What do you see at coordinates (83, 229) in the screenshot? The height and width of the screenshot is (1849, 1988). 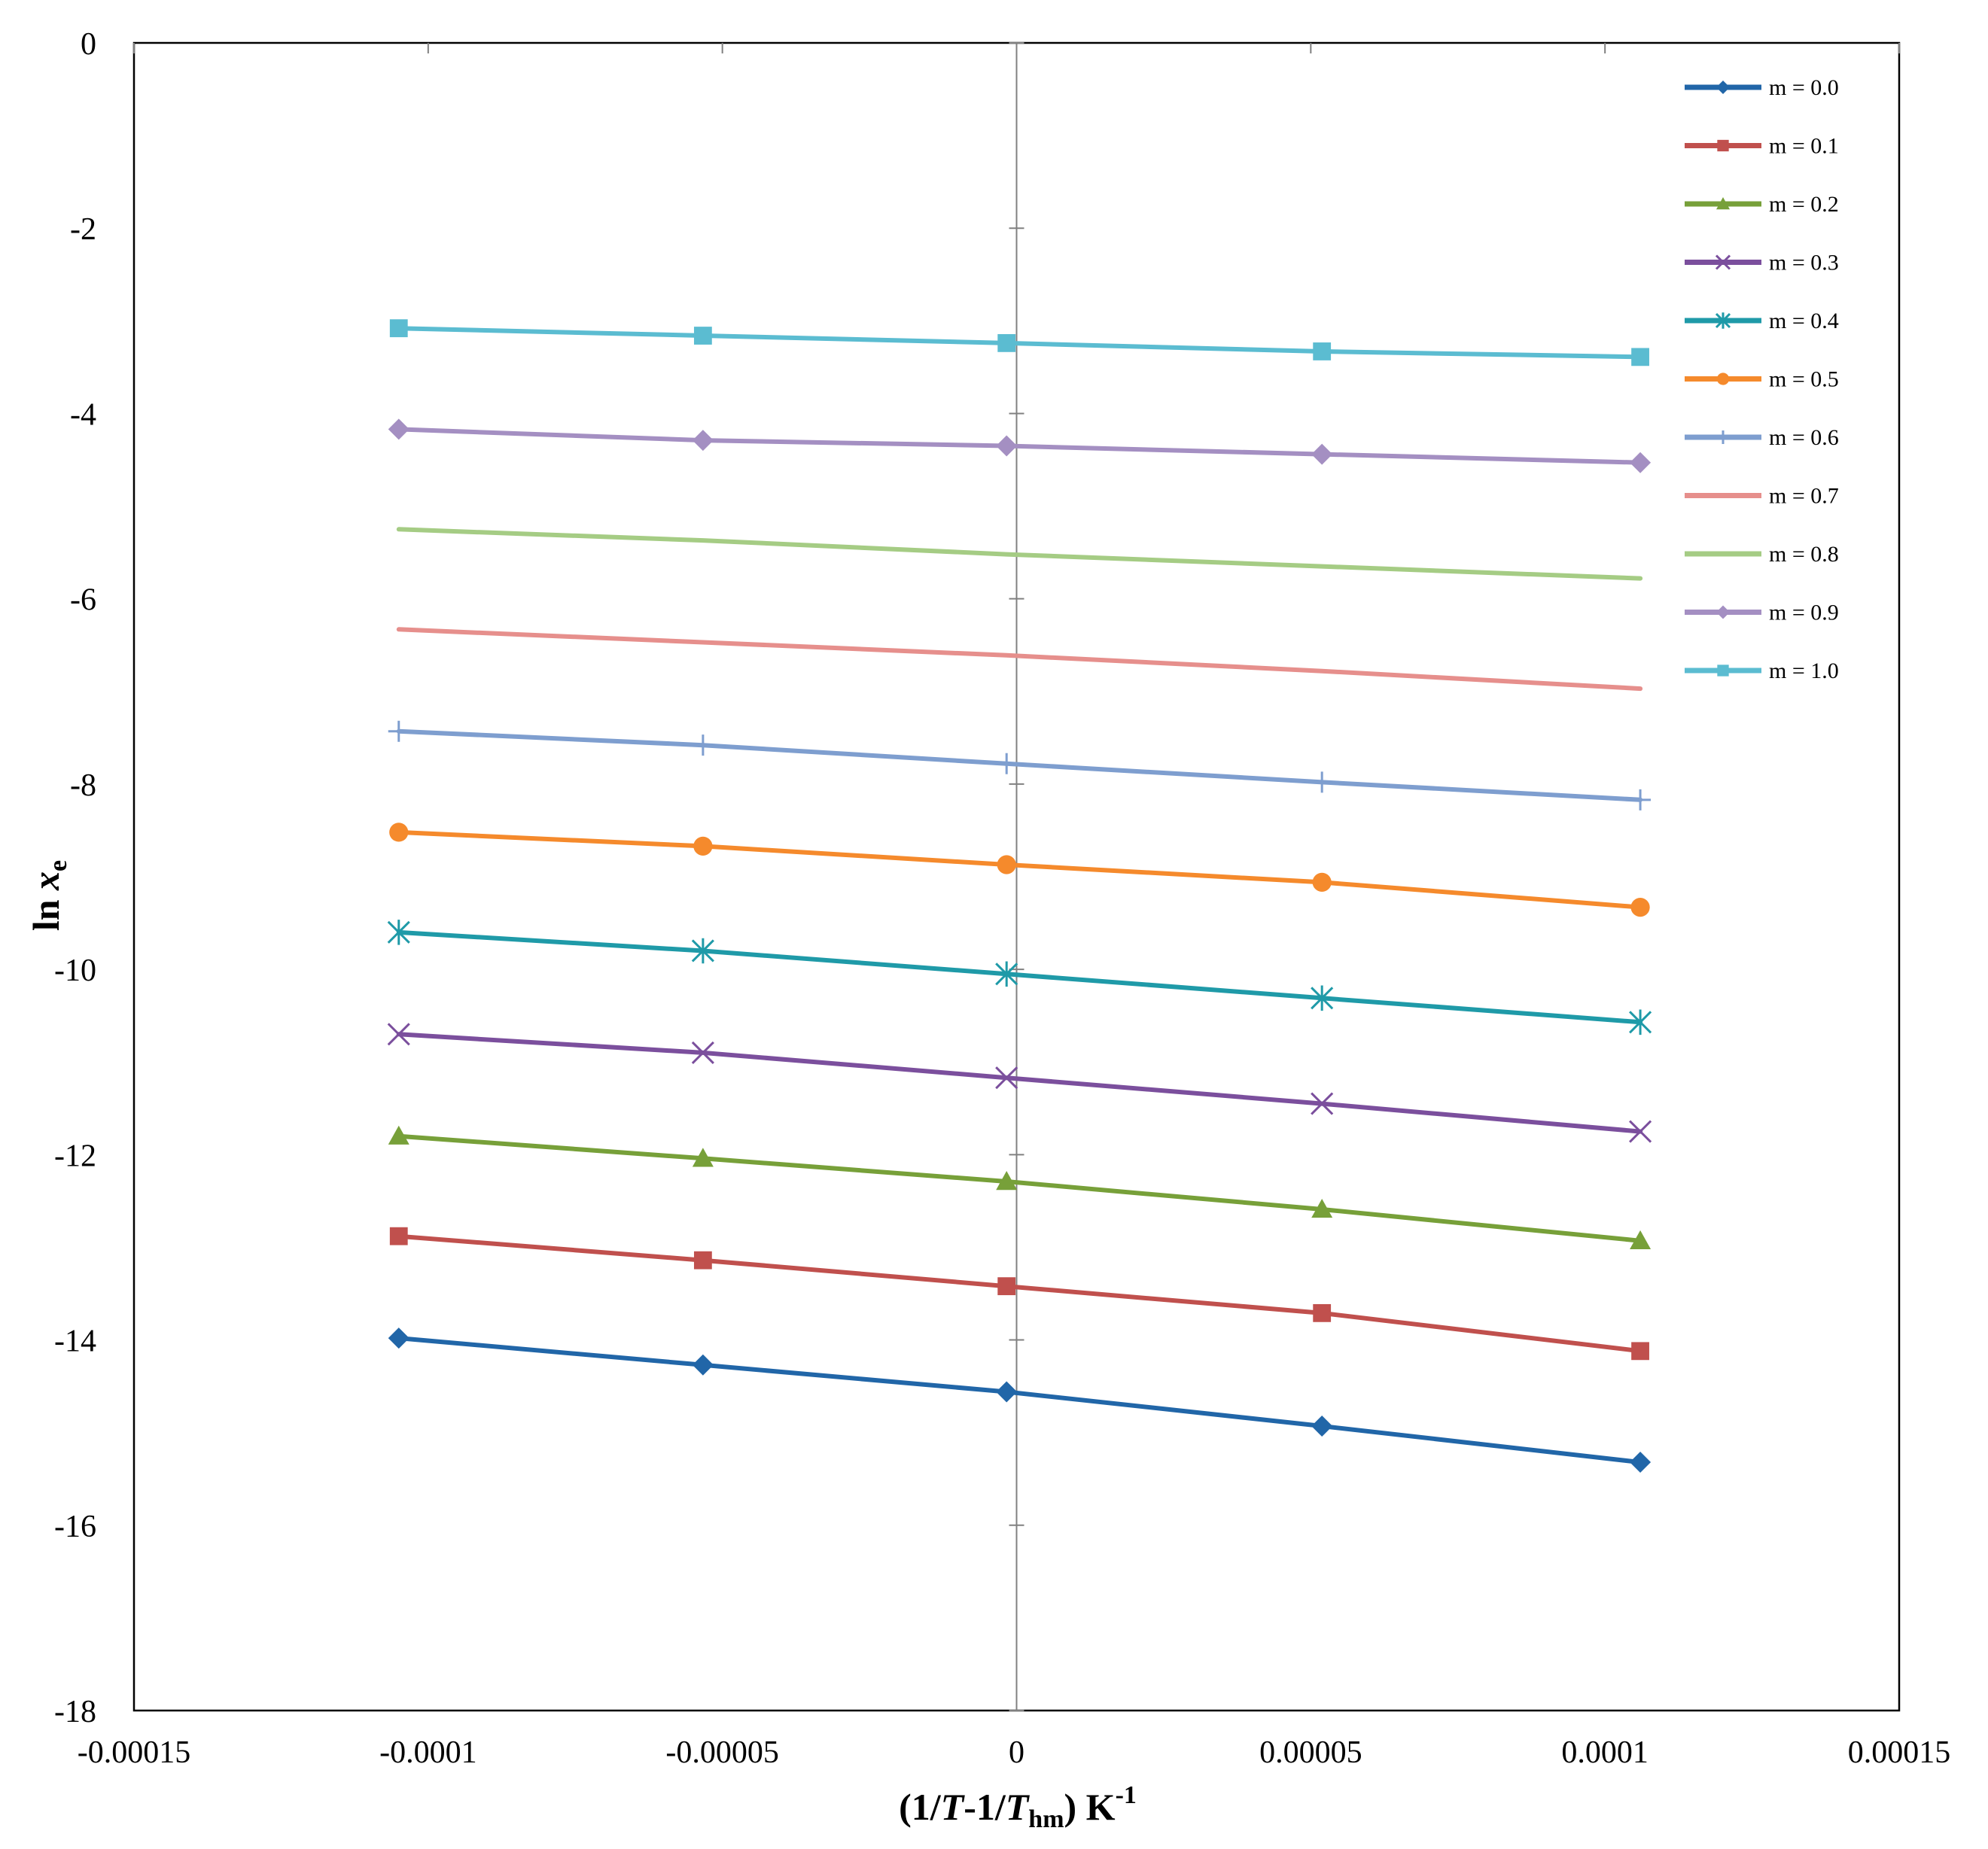 I see `y-tick-label: -2` at bounding box center [83, 229].